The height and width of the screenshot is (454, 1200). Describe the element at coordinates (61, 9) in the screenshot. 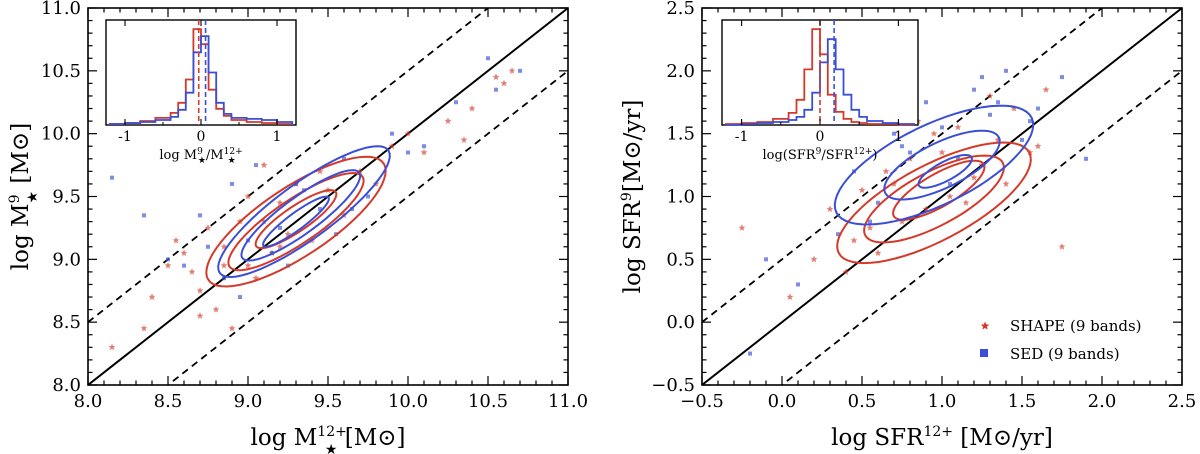

I see `y-tick-label: 11.0` at that location.